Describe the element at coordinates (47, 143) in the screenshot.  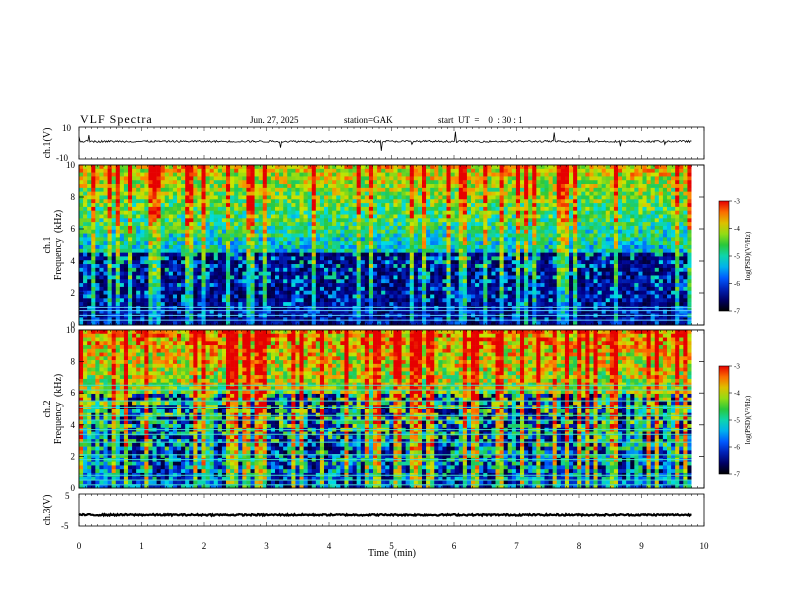
I see `ch1-ylabel: ch.1(V)` at that location.